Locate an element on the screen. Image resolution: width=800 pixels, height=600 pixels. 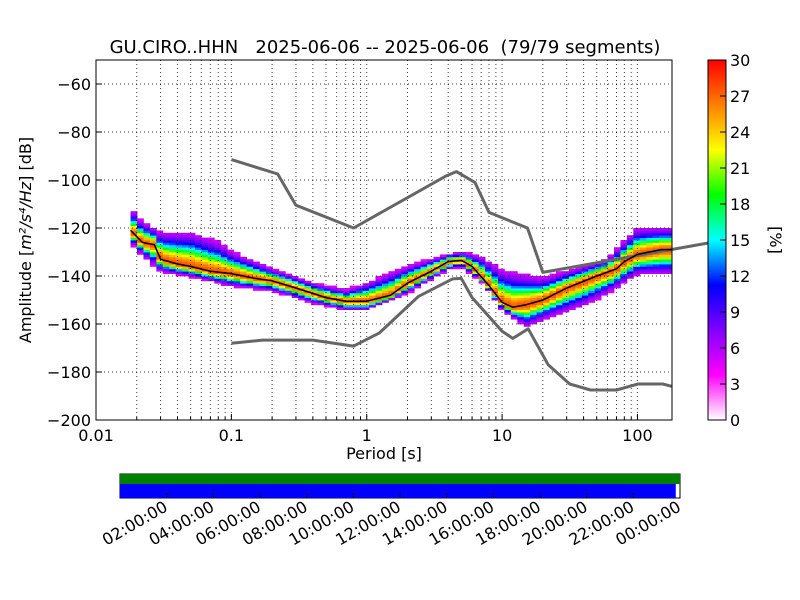
colorbar-tick-label: 24 is located at coordinates (740, 132).